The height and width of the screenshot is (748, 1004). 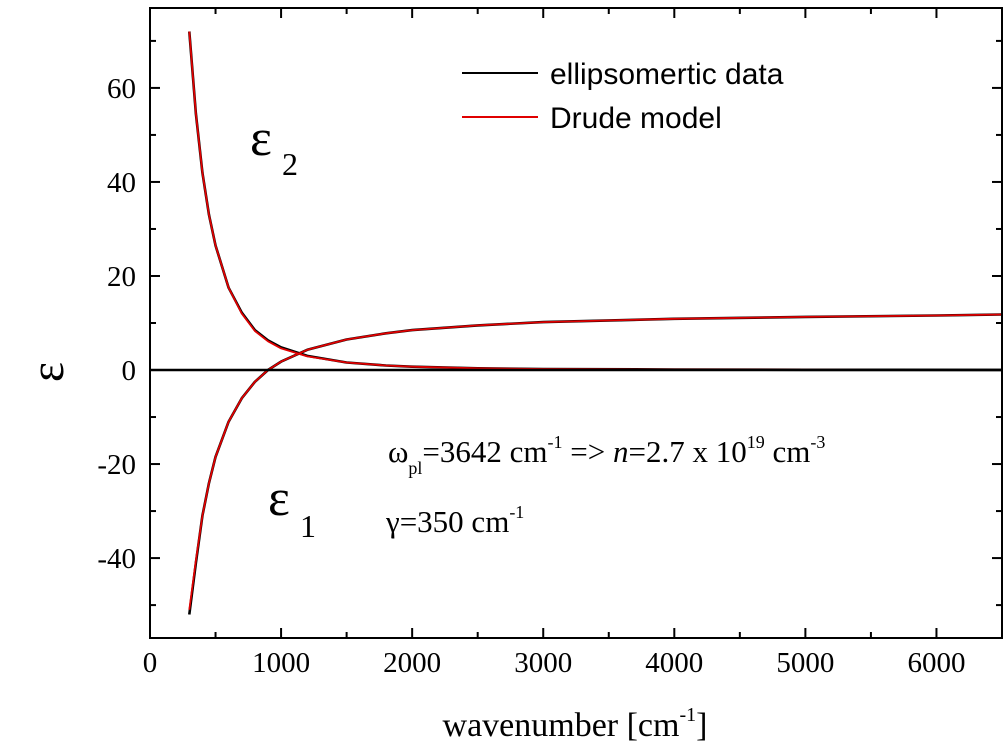 What do you see at coordinates (281, 663) in the screenshot?
I see `x-tick-label: 1000` at bounding box center [281, 663].